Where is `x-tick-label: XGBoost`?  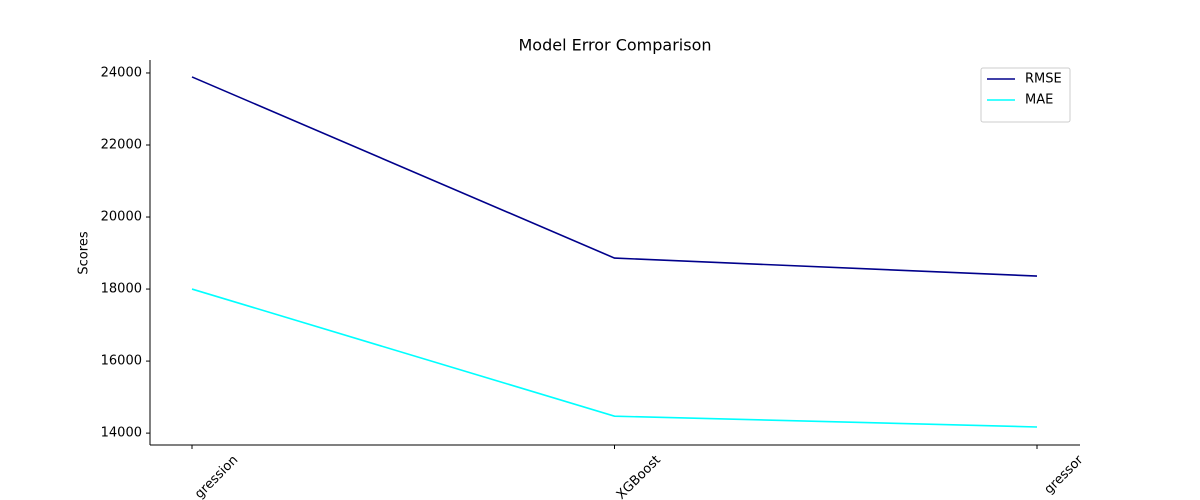
x-tick-label: XGBoost is located at coordinates (639, 476).